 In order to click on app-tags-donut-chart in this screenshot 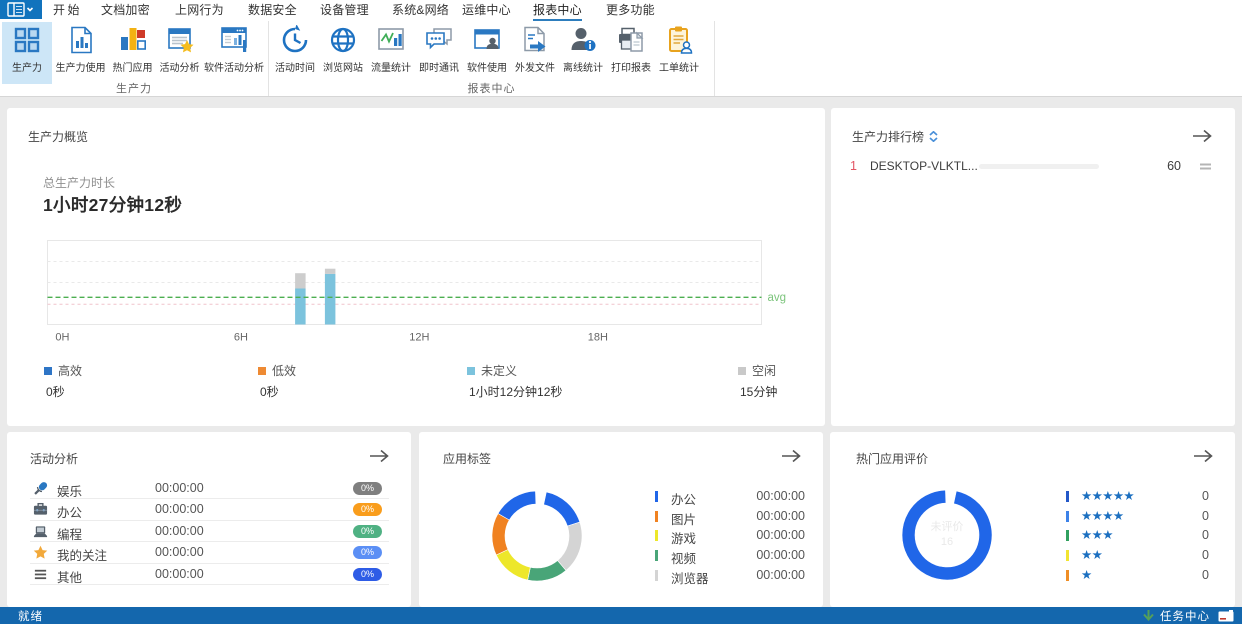, I will do `click(537, 536)`.